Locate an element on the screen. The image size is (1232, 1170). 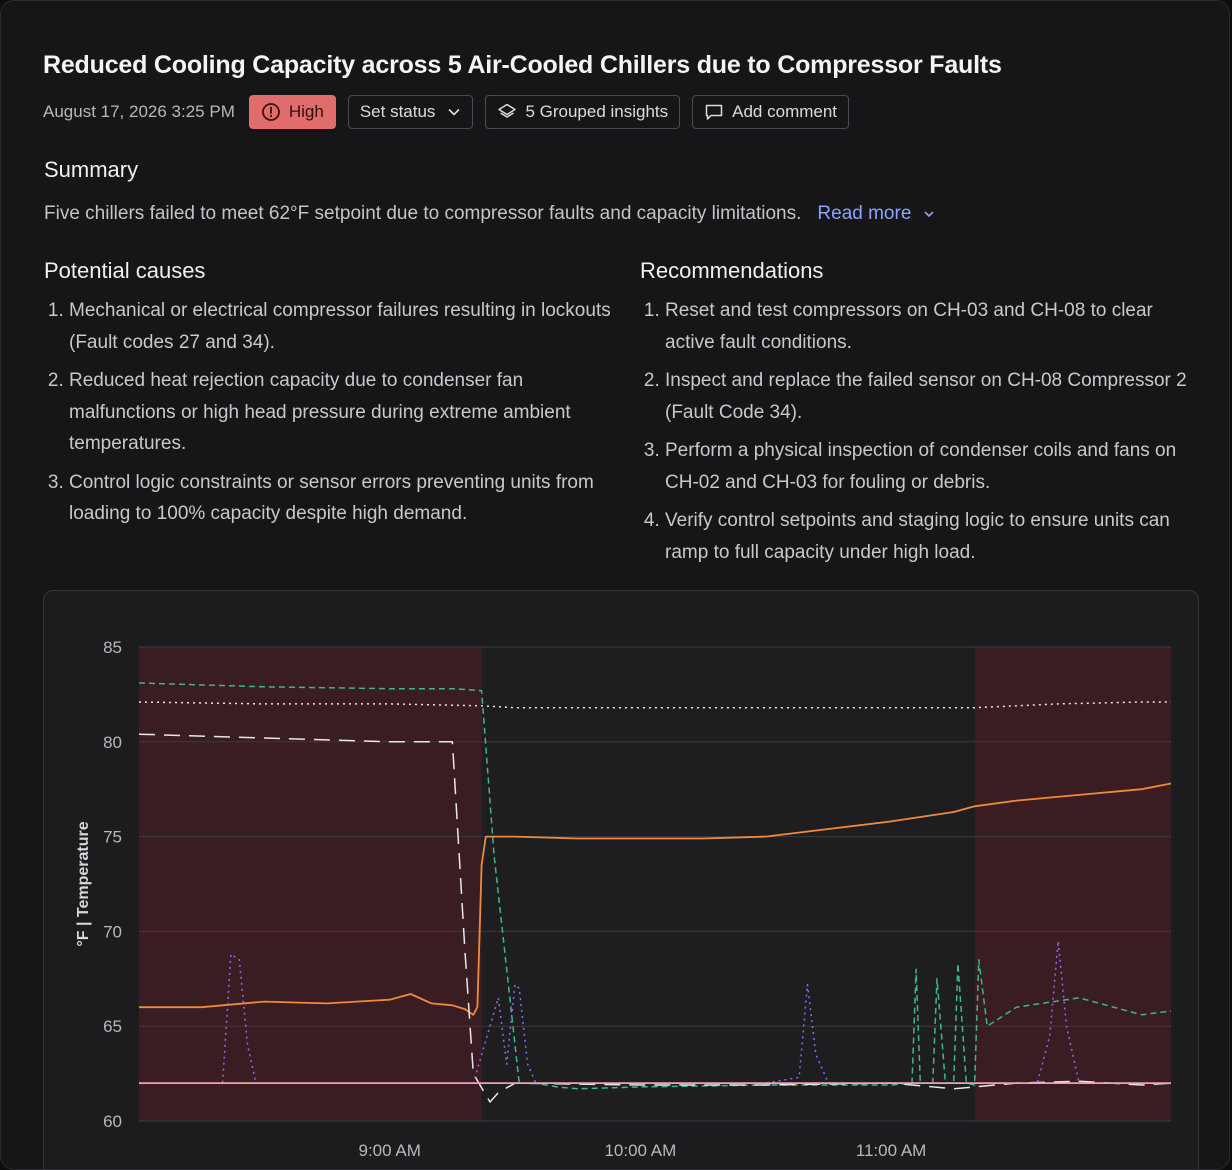
y-axis-label: °F | Temperature is located at coordinates (83, 883).